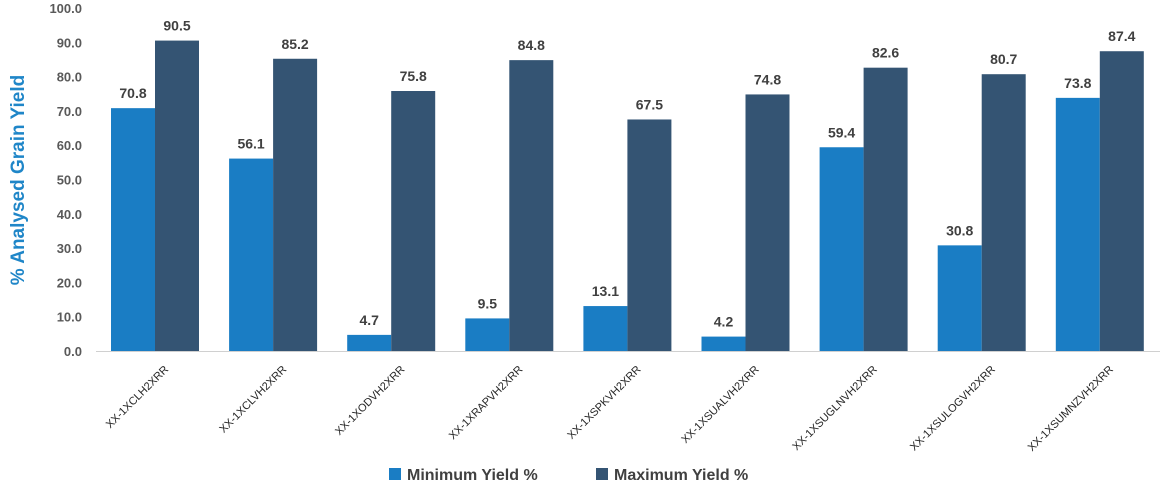  What do you see at coordinates (69, 248) in the screenshot?
I see `y-tick-label: 30.0` at bounding box center [69, 248].